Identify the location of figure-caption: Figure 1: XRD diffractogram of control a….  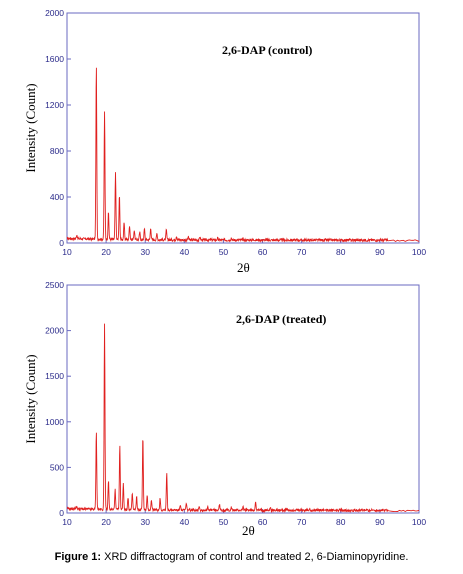
(231, 557).